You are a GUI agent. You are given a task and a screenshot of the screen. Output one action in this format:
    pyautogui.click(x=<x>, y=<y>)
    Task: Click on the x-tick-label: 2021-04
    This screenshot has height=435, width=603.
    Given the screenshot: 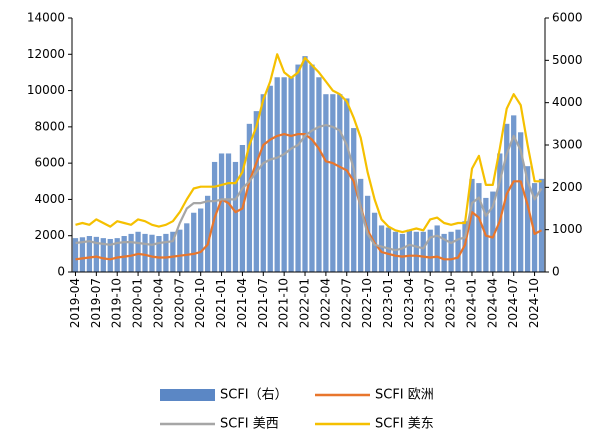 What is the action you would take?
    pyautogui.click(x=242, y=303)
    